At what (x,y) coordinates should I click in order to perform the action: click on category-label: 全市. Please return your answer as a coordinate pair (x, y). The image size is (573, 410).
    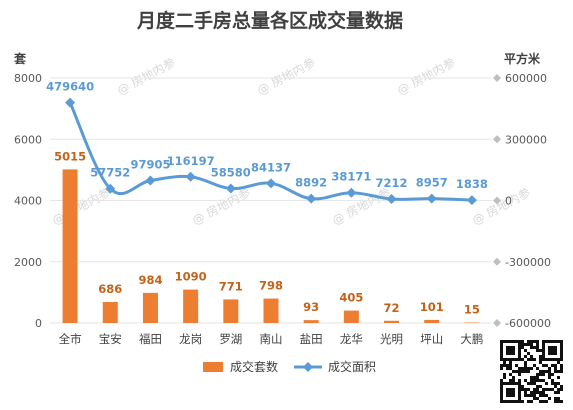
    Looking at the image, I should click on (70, 339).